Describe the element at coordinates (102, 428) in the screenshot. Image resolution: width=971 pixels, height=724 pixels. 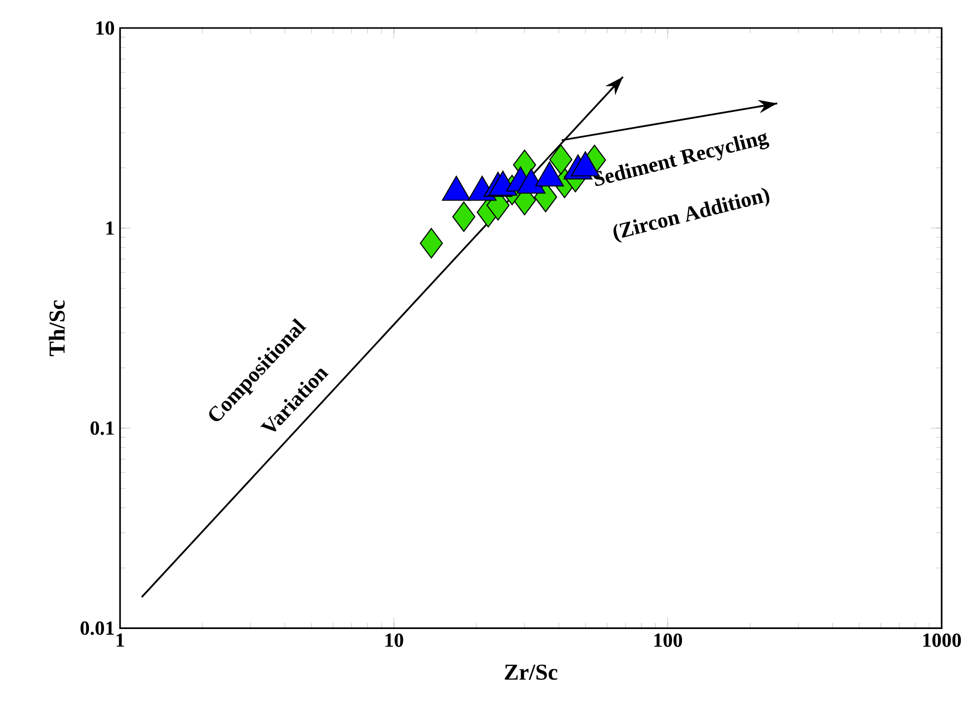
I see `y-tick-label: 0.1` at that location.